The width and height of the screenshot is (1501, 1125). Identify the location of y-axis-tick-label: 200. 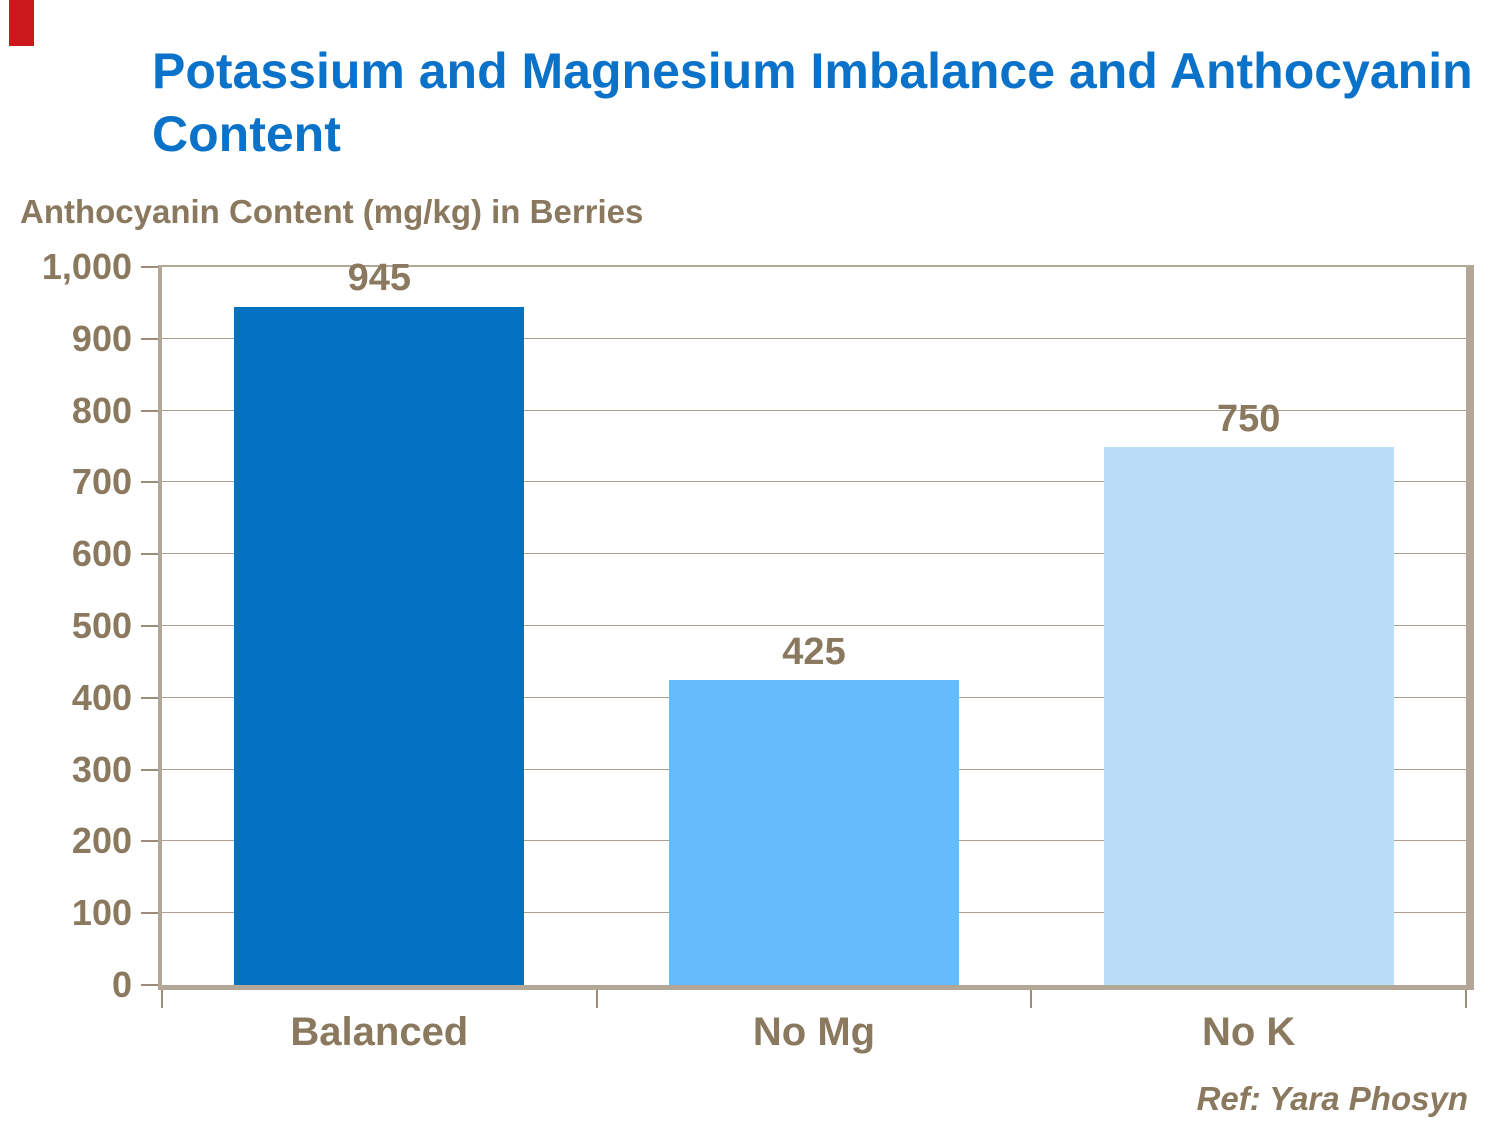
(101, 841).